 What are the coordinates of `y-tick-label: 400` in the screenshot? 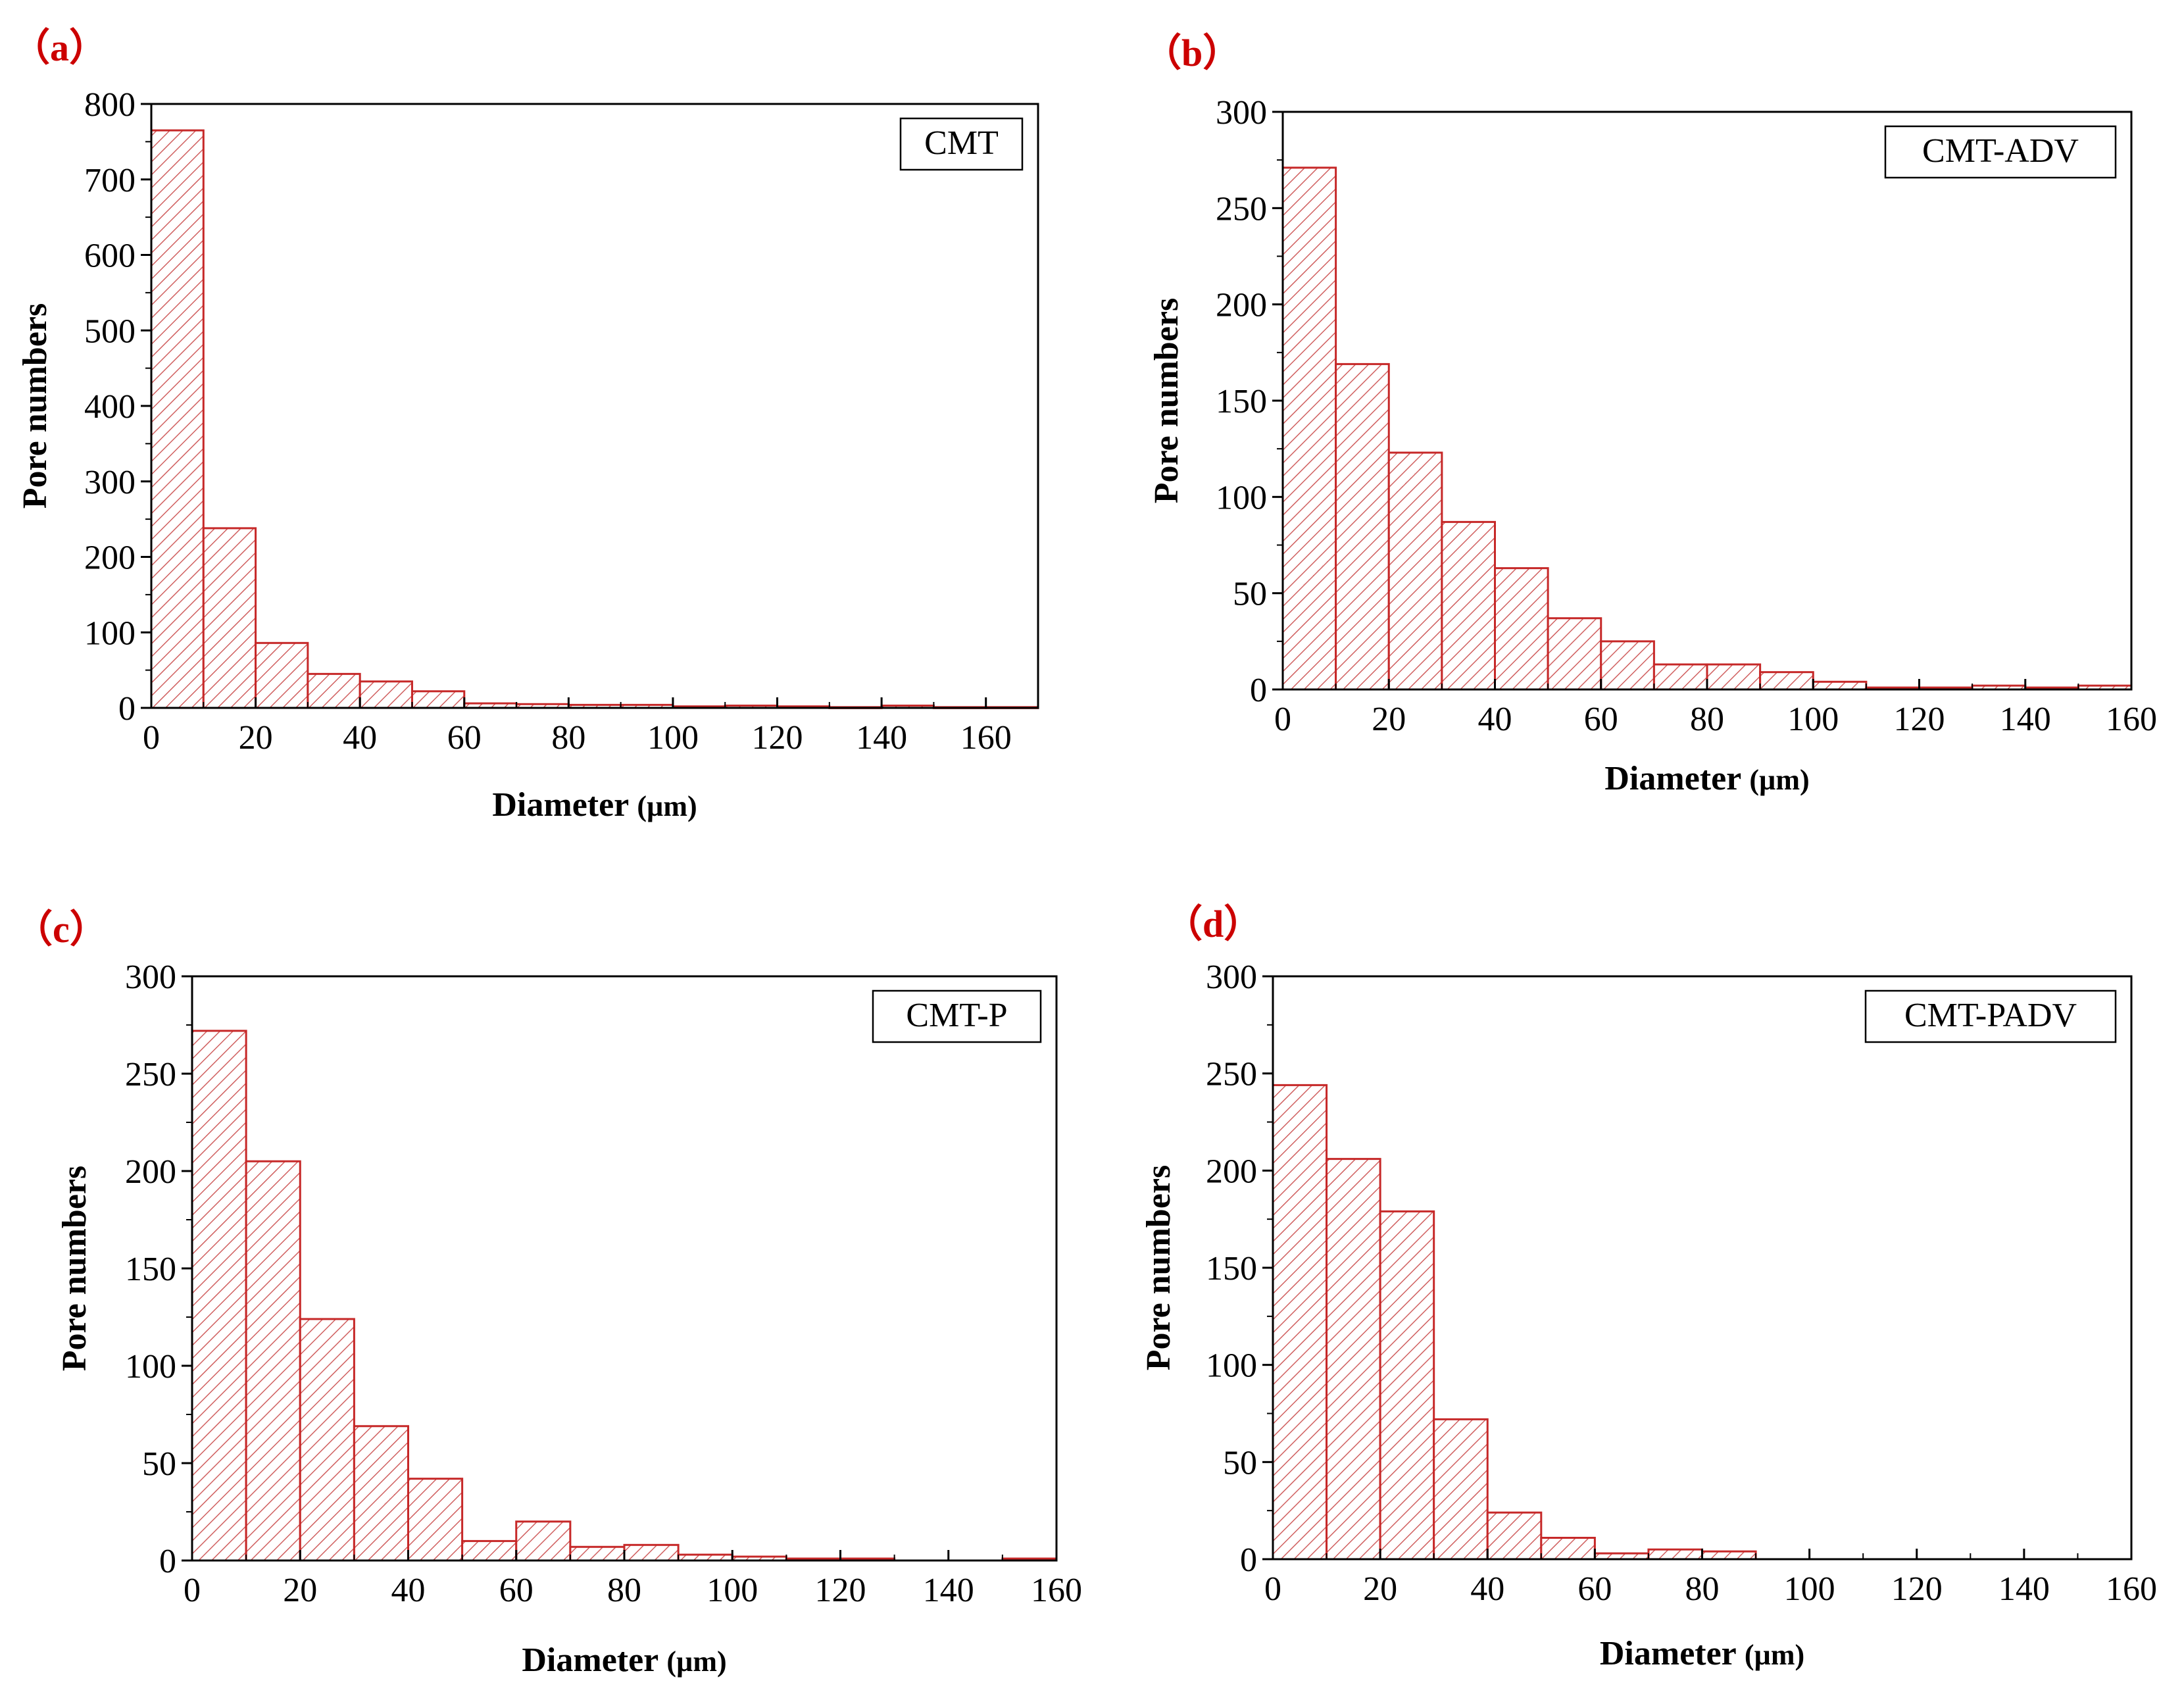 It's located at (110, 407).